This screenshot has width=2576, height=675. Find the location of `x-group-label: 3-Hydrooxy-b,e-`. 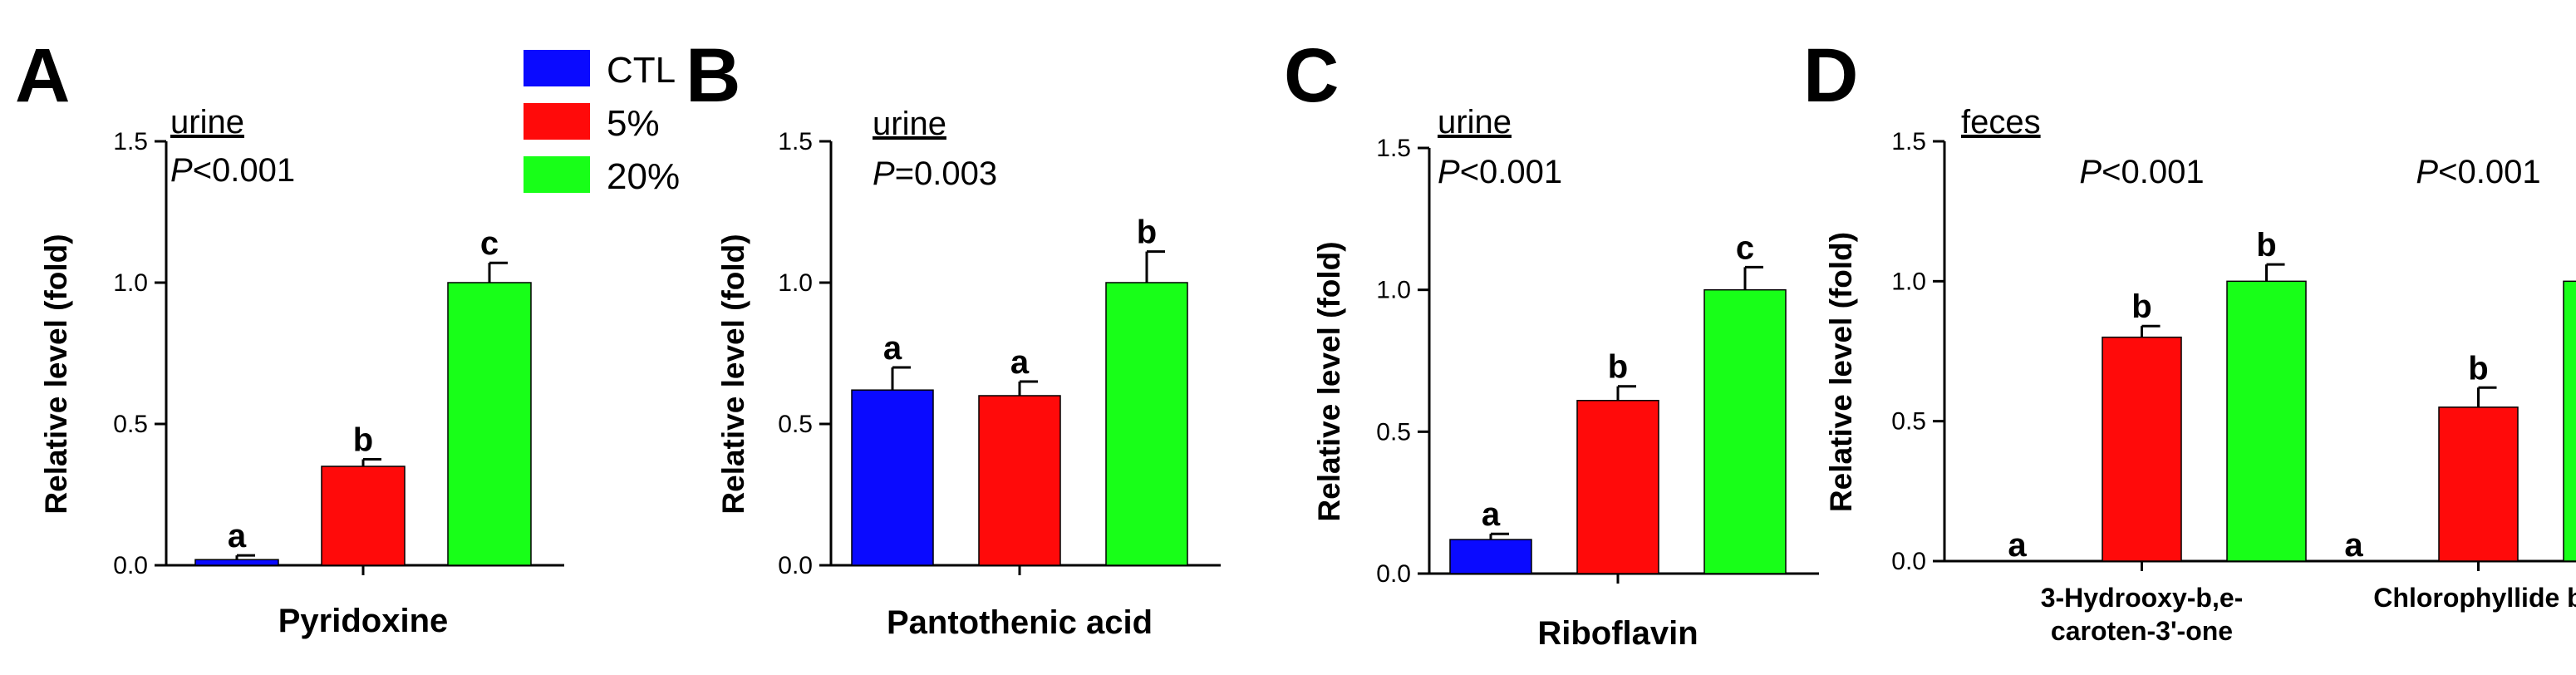

x-group-label: 3-Hydrooxy-b,e- is located at coordinates (2142, 598).